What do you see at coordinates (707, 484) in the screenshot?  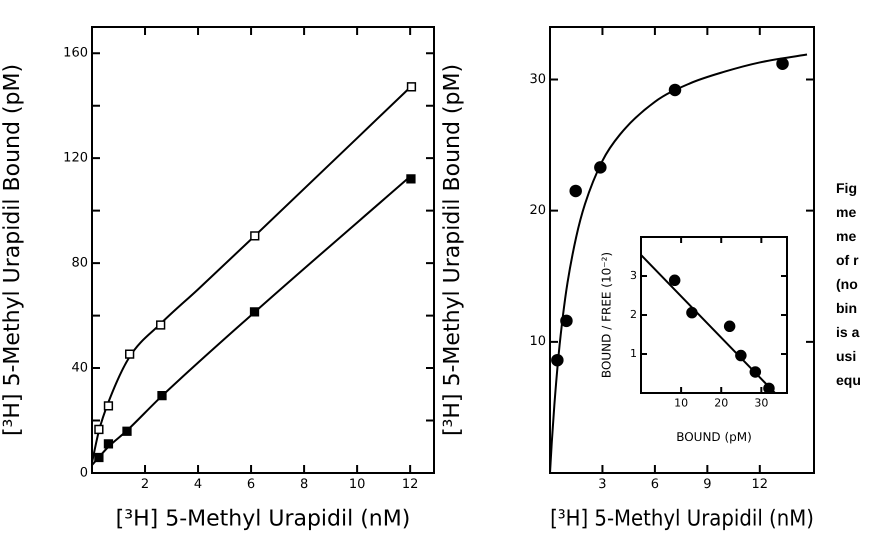 I see `x-tick-label: 9` at bounding box center [707, 484].